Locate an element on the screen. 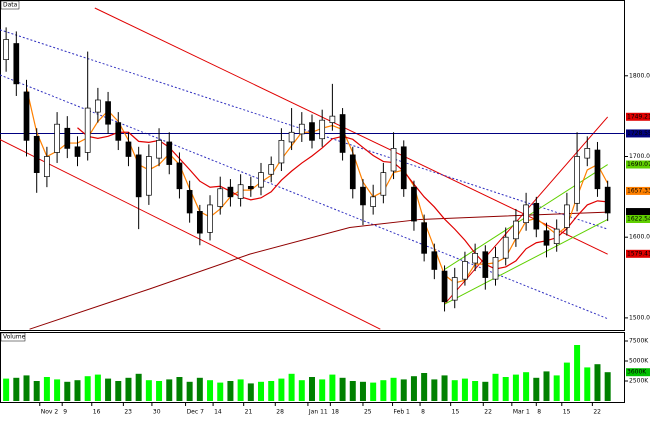 The height and width of the screenshot is (423, 650). x-tick-label: Dec 7 is located at coordinates (196, 412).